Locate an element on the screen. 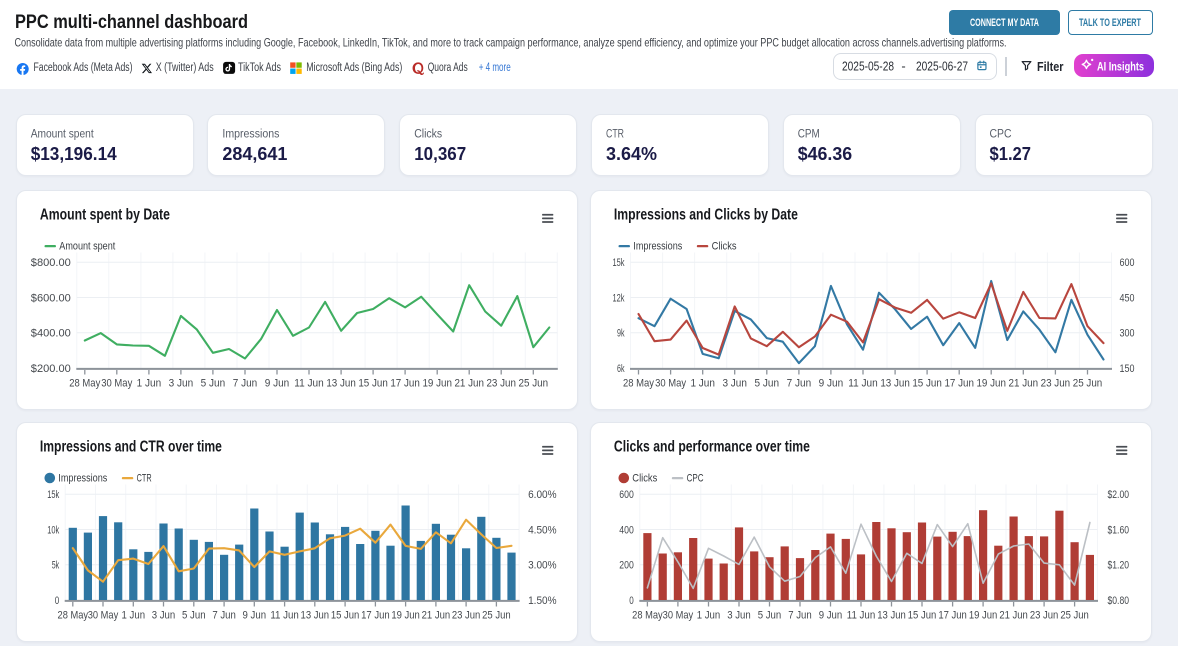 The image size is (1178, 646). svg-text: 5k is located at coordinates (55, 566).